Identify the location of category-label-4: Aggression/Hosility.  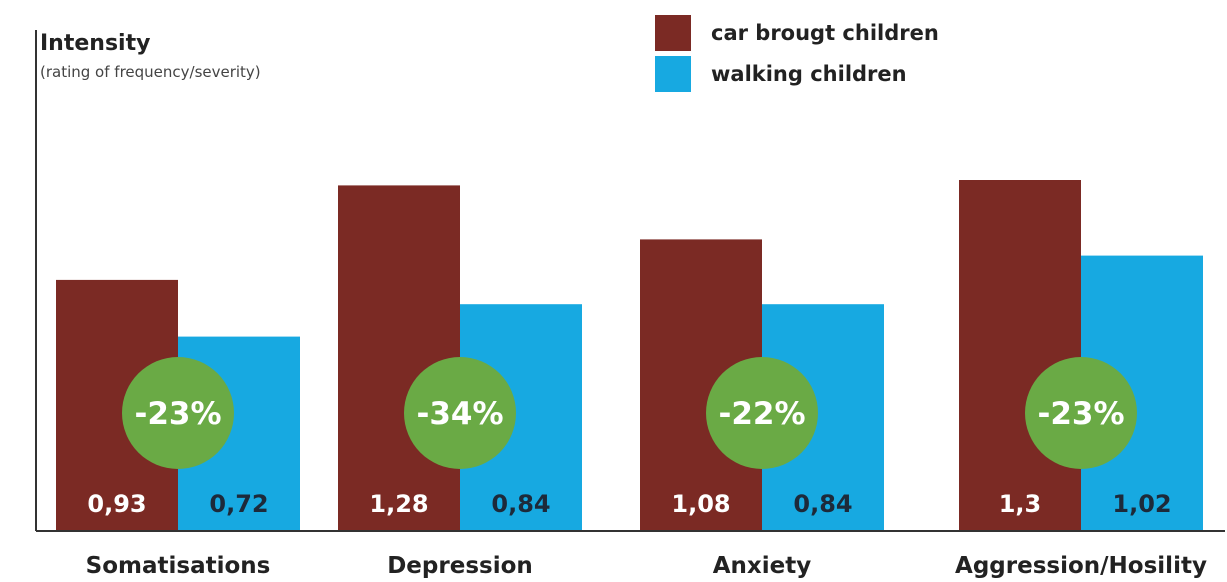
(1081, 566).